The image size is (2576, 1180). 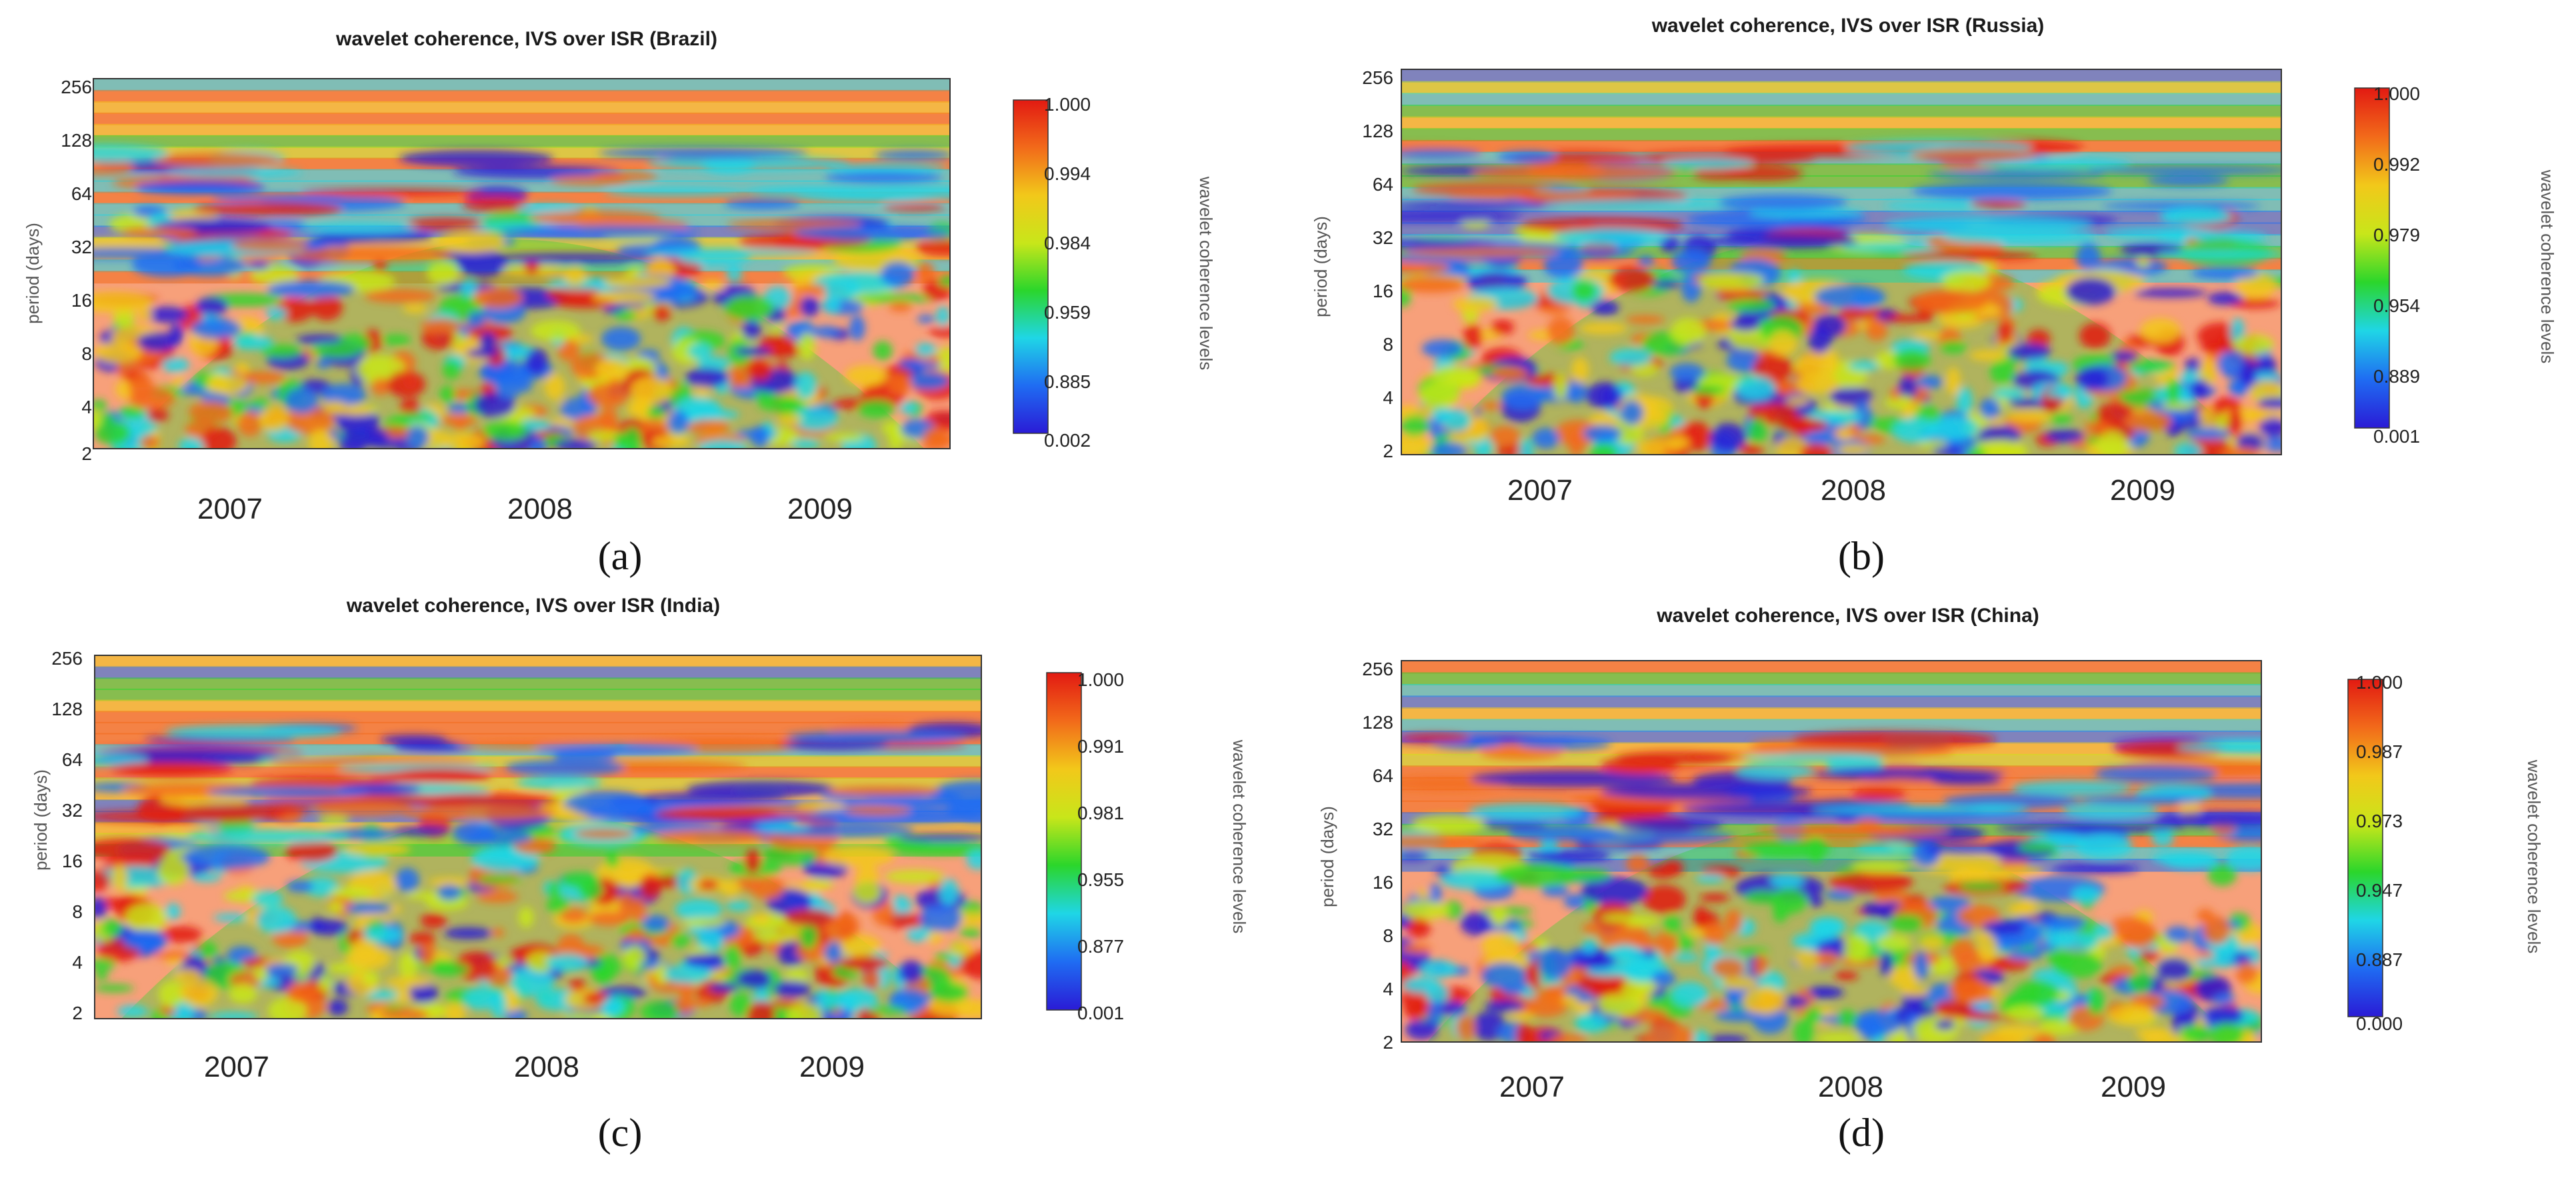 What do you see at coordinates (1847, 616) in the screenshot?
I see `chart-title: wavelet coherence, IVS over ISR (China)` at bounding box center [1847, 616].